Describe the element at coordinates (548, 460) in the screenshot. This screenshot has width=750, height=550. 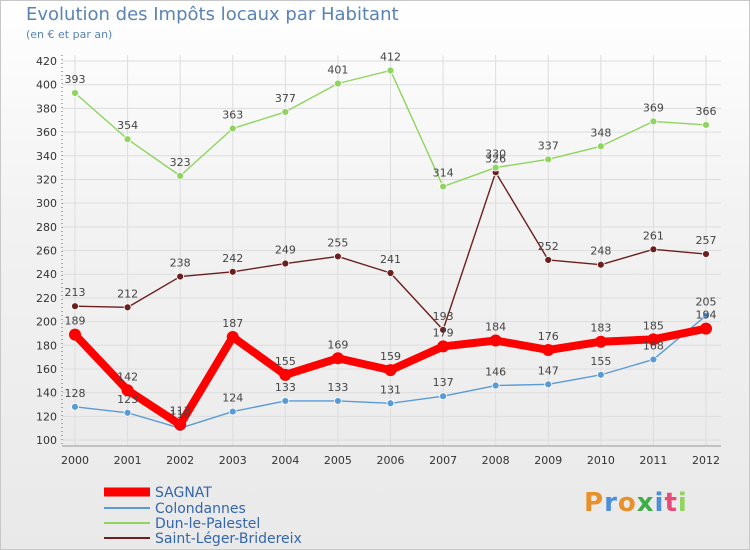
I see `x-tick-label: 2009` at that location.